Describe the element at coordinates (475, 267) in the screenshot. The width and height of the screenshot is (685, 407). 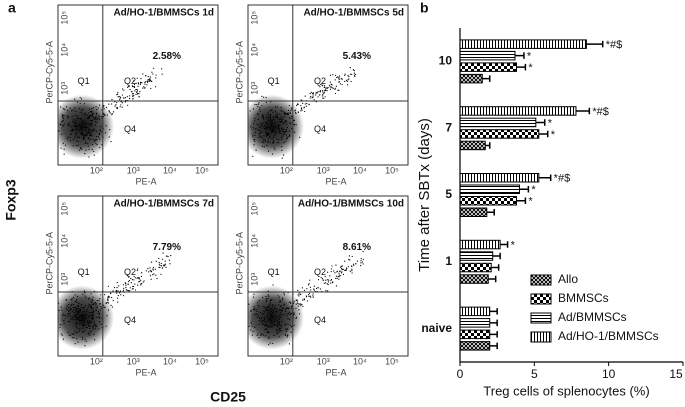
I see `bar` at that location.